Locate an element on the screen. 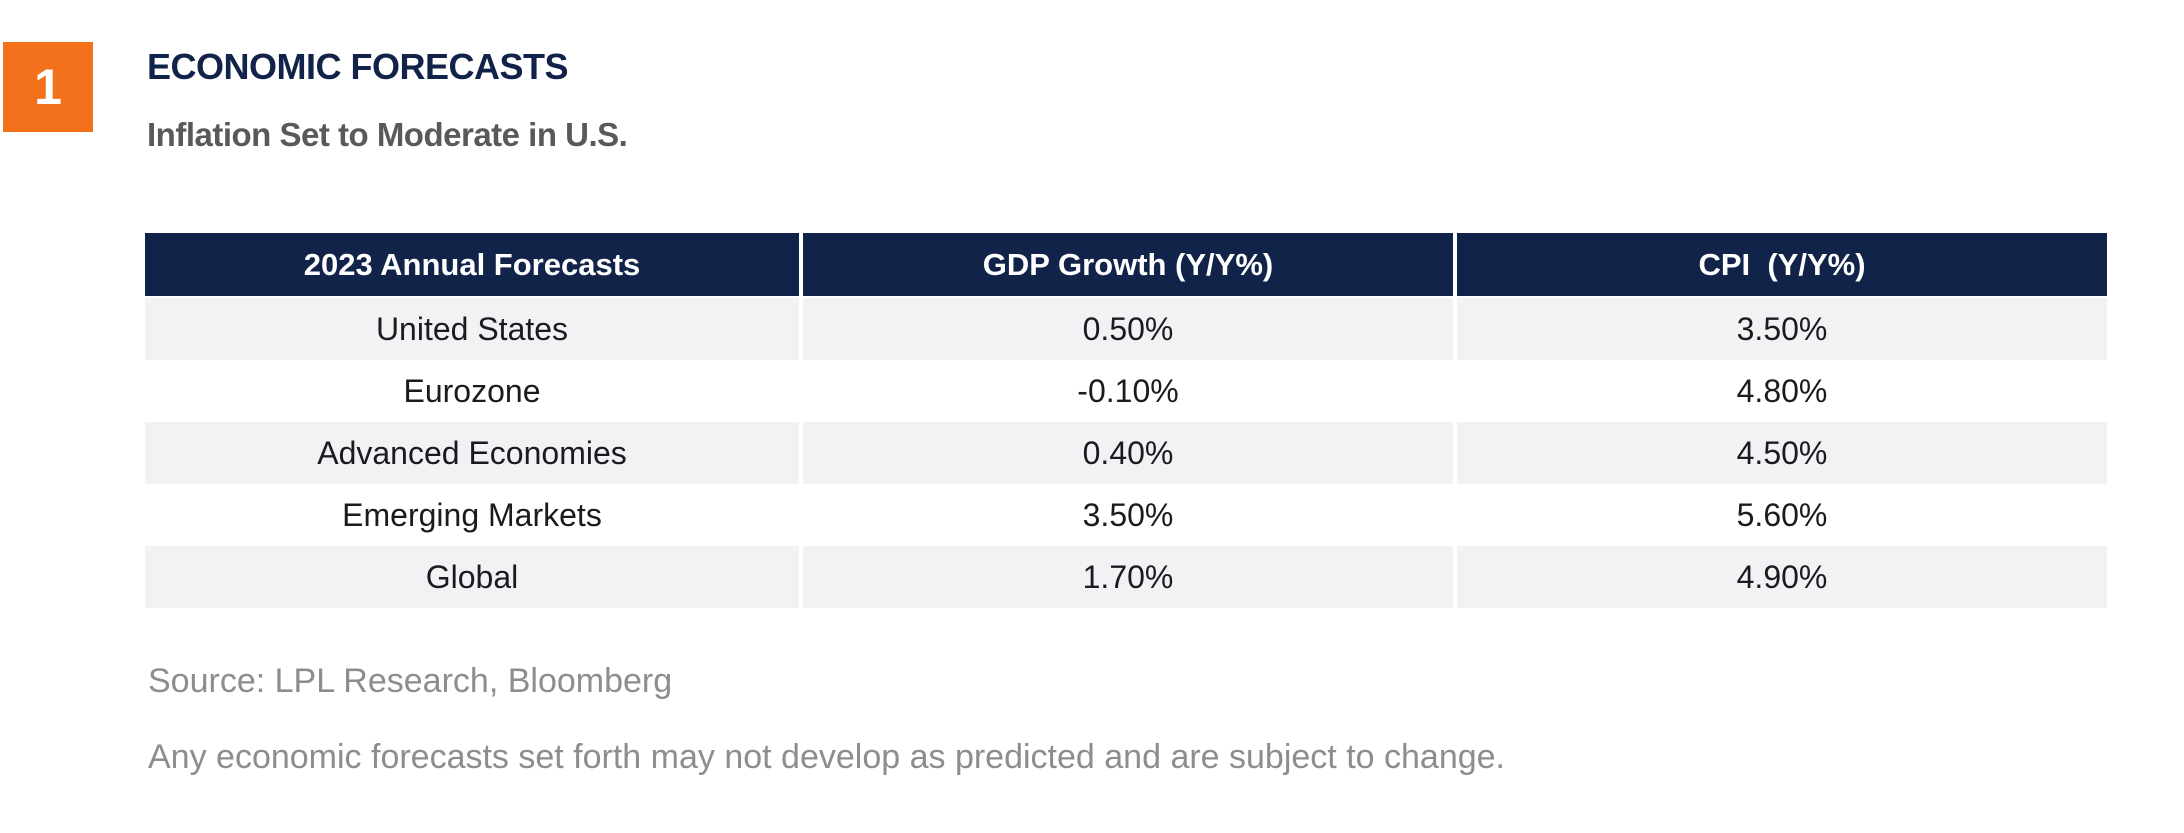 This screenshot has width=2184, height=833. cpi-value: 5.60% is located at coordinates (1780, 515).